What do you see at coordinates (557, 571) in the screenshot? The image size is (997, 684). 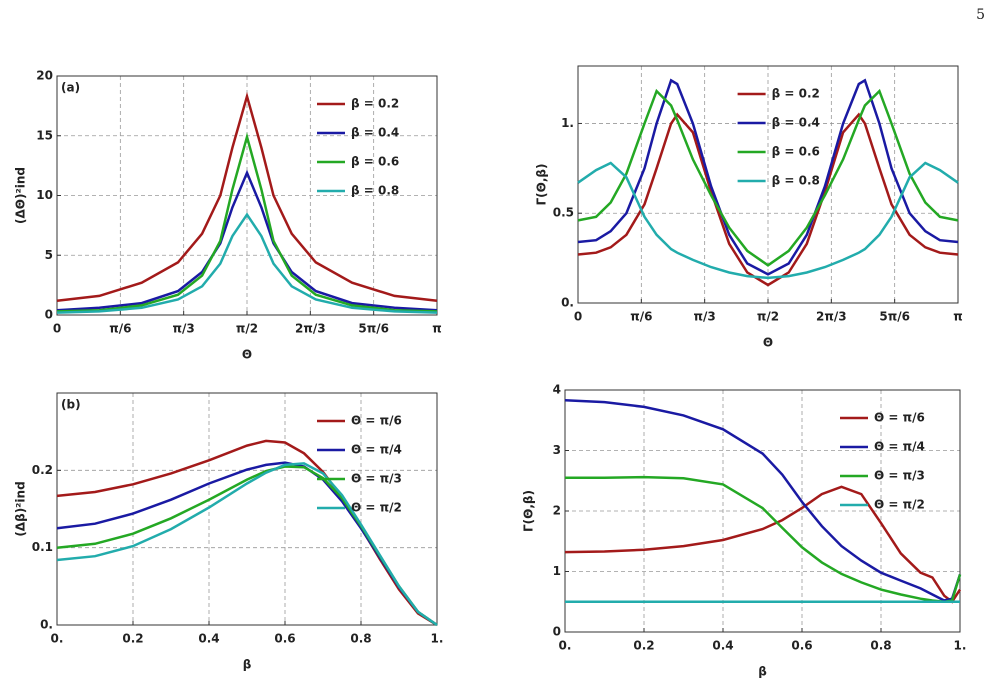 I see `y-tick-label: 1` at bounding box center [557, 571].